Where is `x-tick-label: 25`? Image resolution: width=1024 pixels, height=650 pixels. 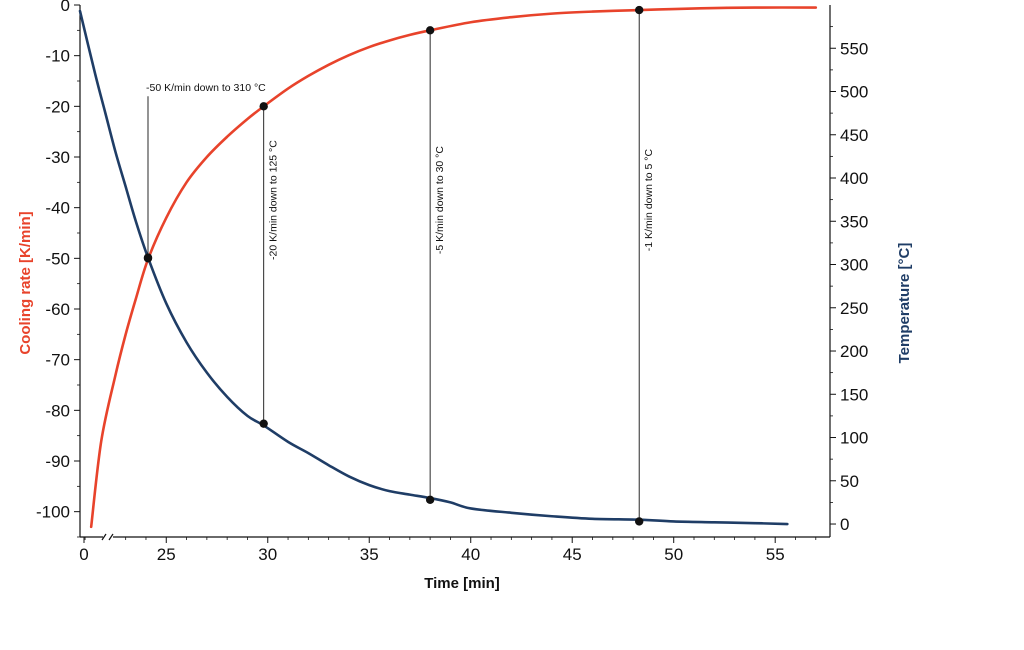 x-tick-label: 25 is located at coordinates (166, 554).